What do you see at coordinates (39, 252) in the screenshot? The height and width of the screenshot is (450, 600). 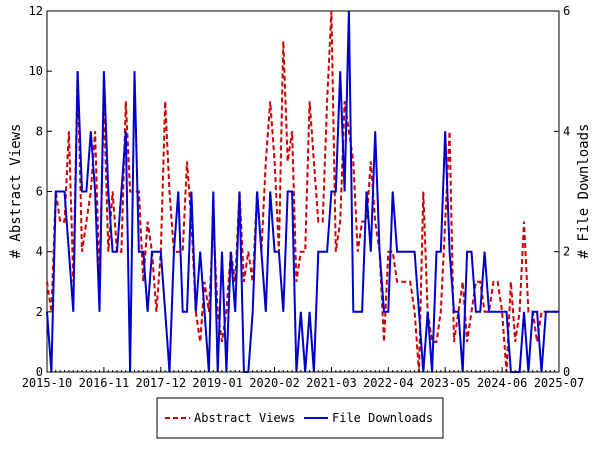 I see `y-left-tick-label: 4` at bounding box center [39, 252].